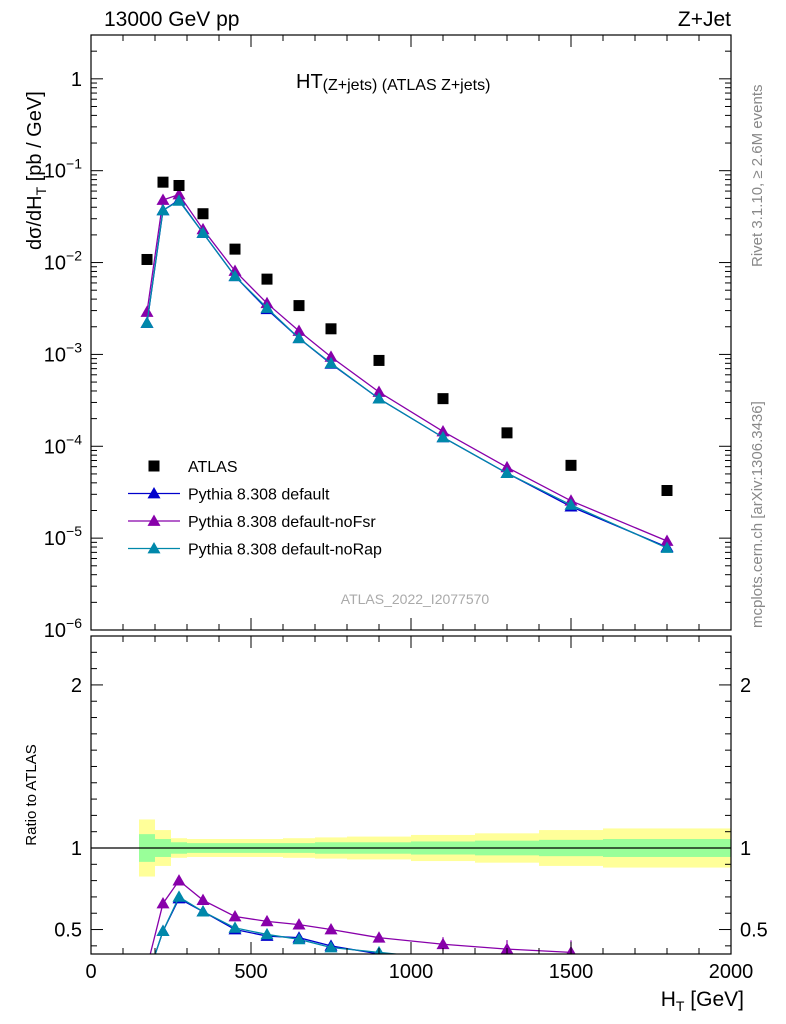 The width and height of the screenshot is (786, 1024). Describe the element at coordinates (407, 85) in the screenshot. I see `main-title-sub: (Z+jets) (ATLAS Z+jets)` at that location.